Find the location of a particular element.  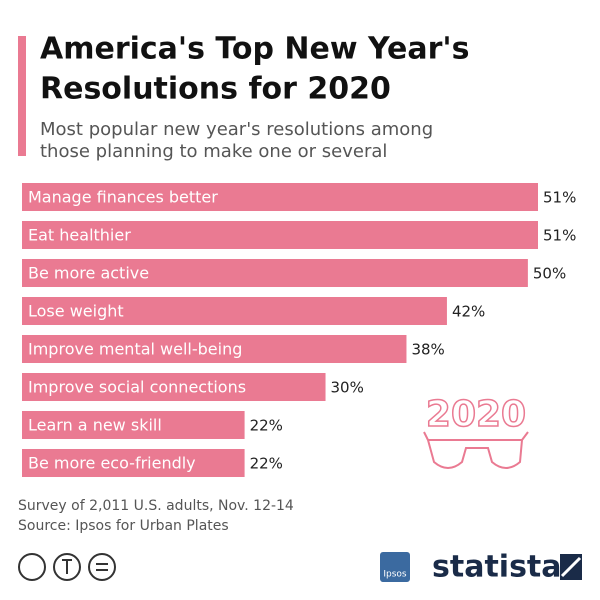

category-label: Improve social connections is located at coordinates (137, 387).